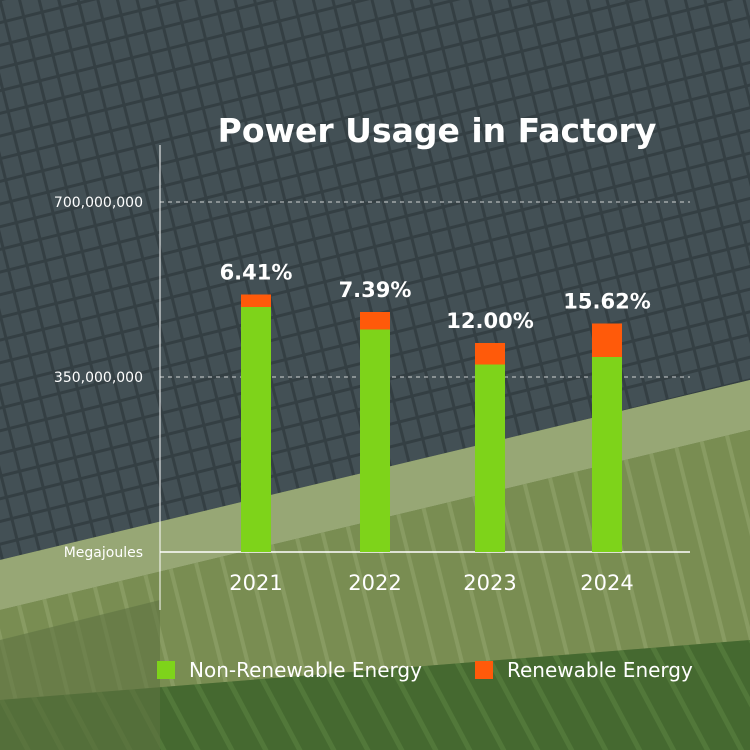 This screenshot has height=750, width=750. Describe the element at coordinates (98, 290) in the screenshot. I see `y-tick-labels: 350,000,000 700,000,000` at that location.